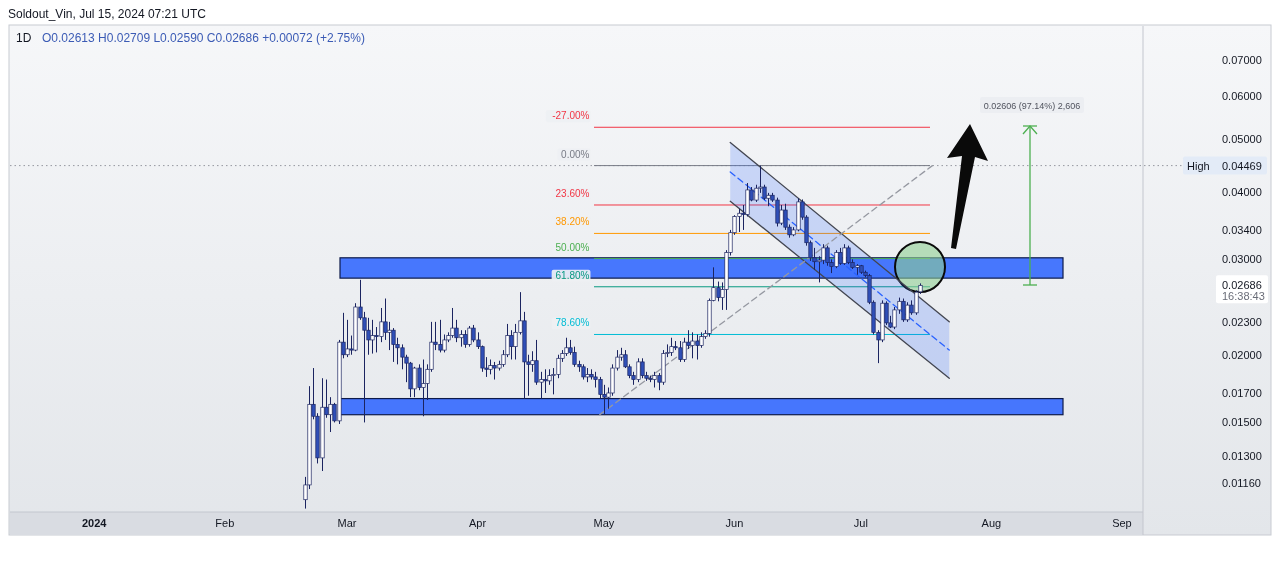 This screenshot has height=565, width=1280. I want to click on annotation: 78.60%, so click(572, 323).